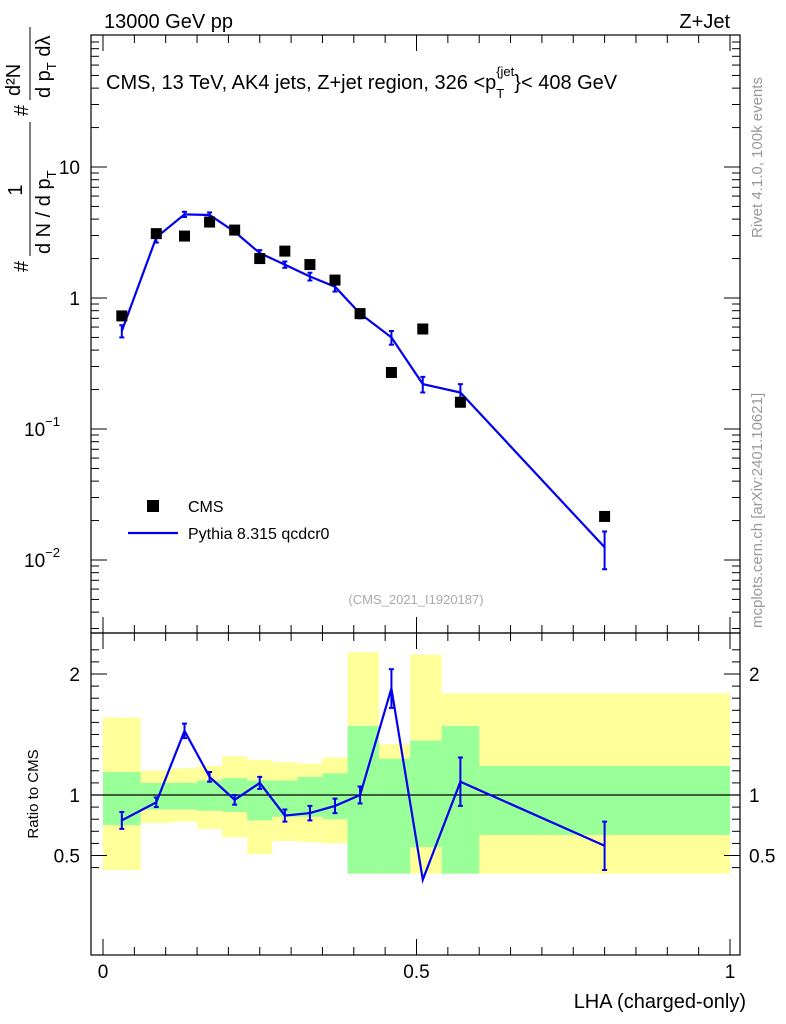 Image resolution: width=786 pixels, height=1024 pixels. Describe the element at coordinates (69, 168) in the screenshot. I see `main-ytick-label: 10` at that location.